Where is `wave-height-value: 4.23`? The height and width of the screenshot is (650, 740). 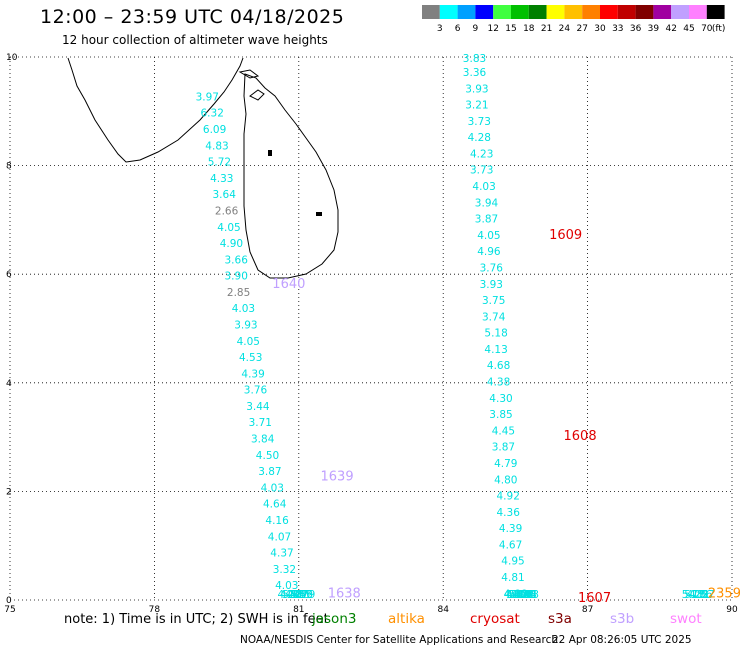 wave-height-value: 4.23 is located at coordinates (481, 155).